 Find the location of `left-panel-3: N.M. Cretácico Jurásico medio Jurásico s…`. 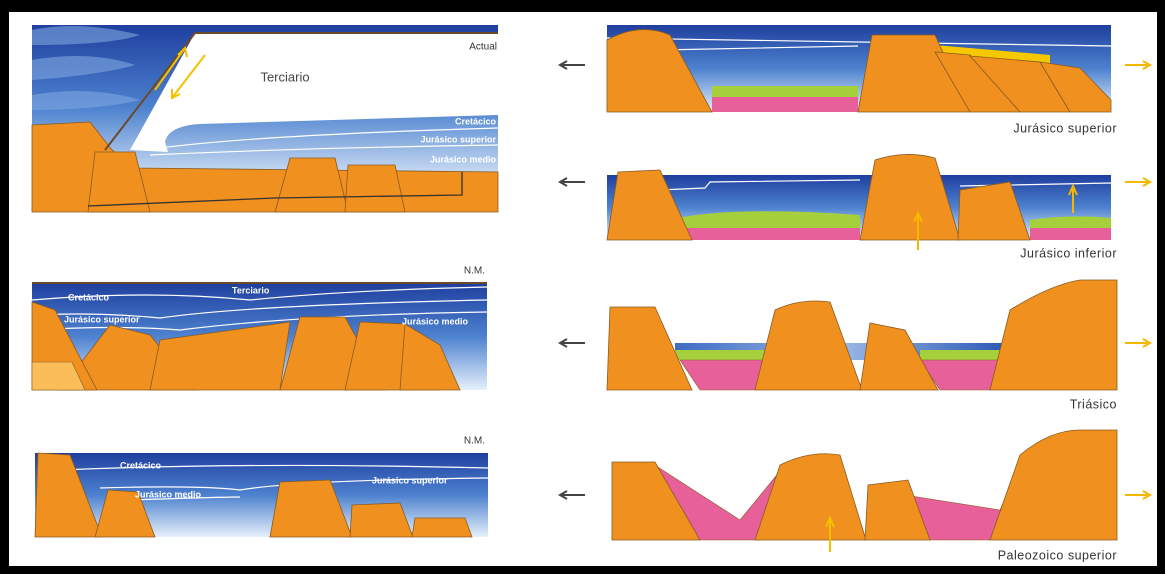

left-panel-3: N.M. Cretácico Jurásico medio Jurásico s… is located at coordinates (261, 487).